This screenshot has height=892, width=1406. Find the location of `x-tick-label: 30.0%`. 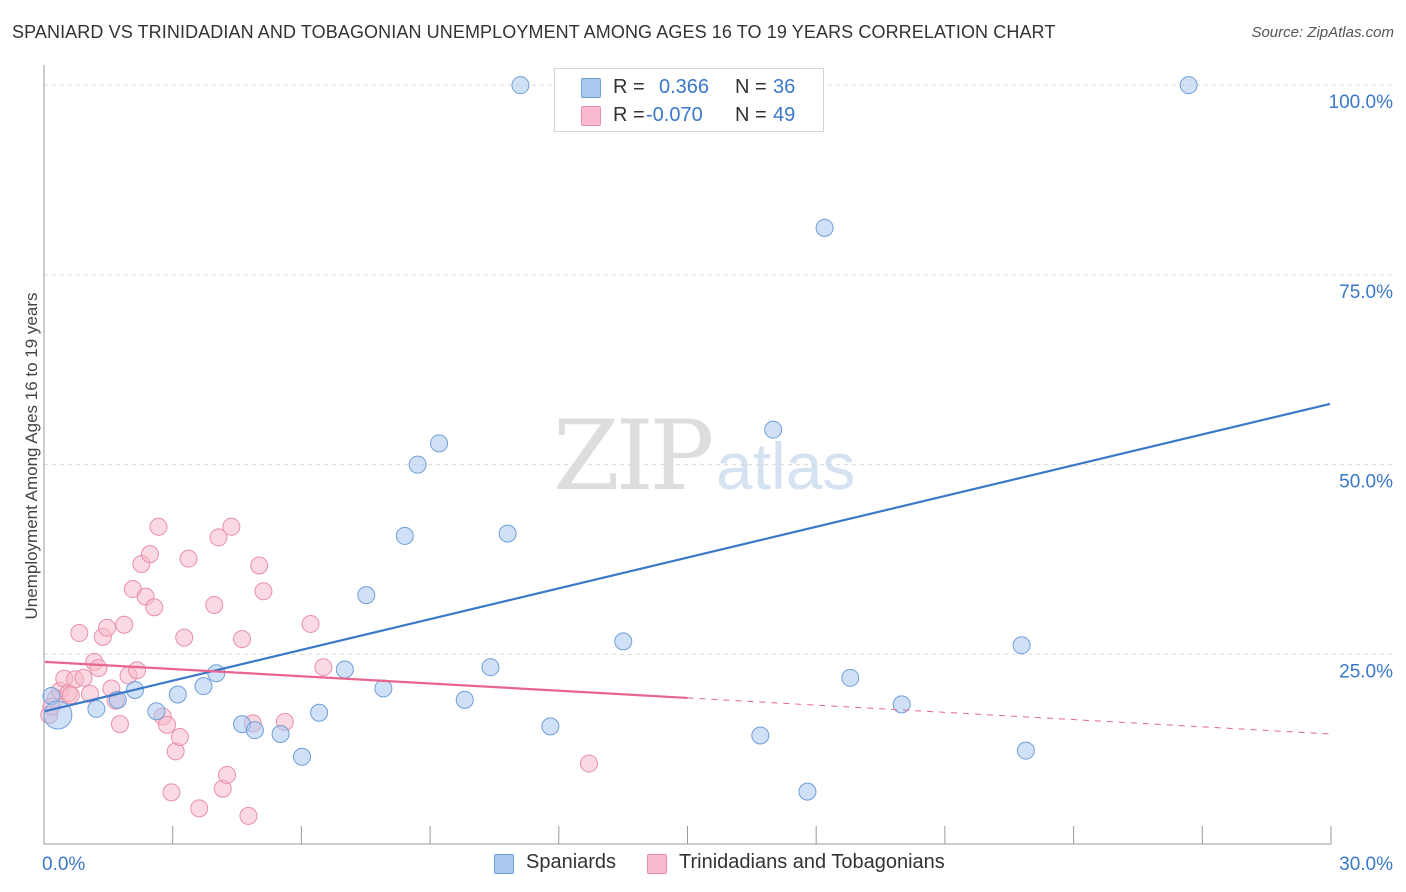

x-tick-label: 30.0% is located at coordinates (1366, 864).